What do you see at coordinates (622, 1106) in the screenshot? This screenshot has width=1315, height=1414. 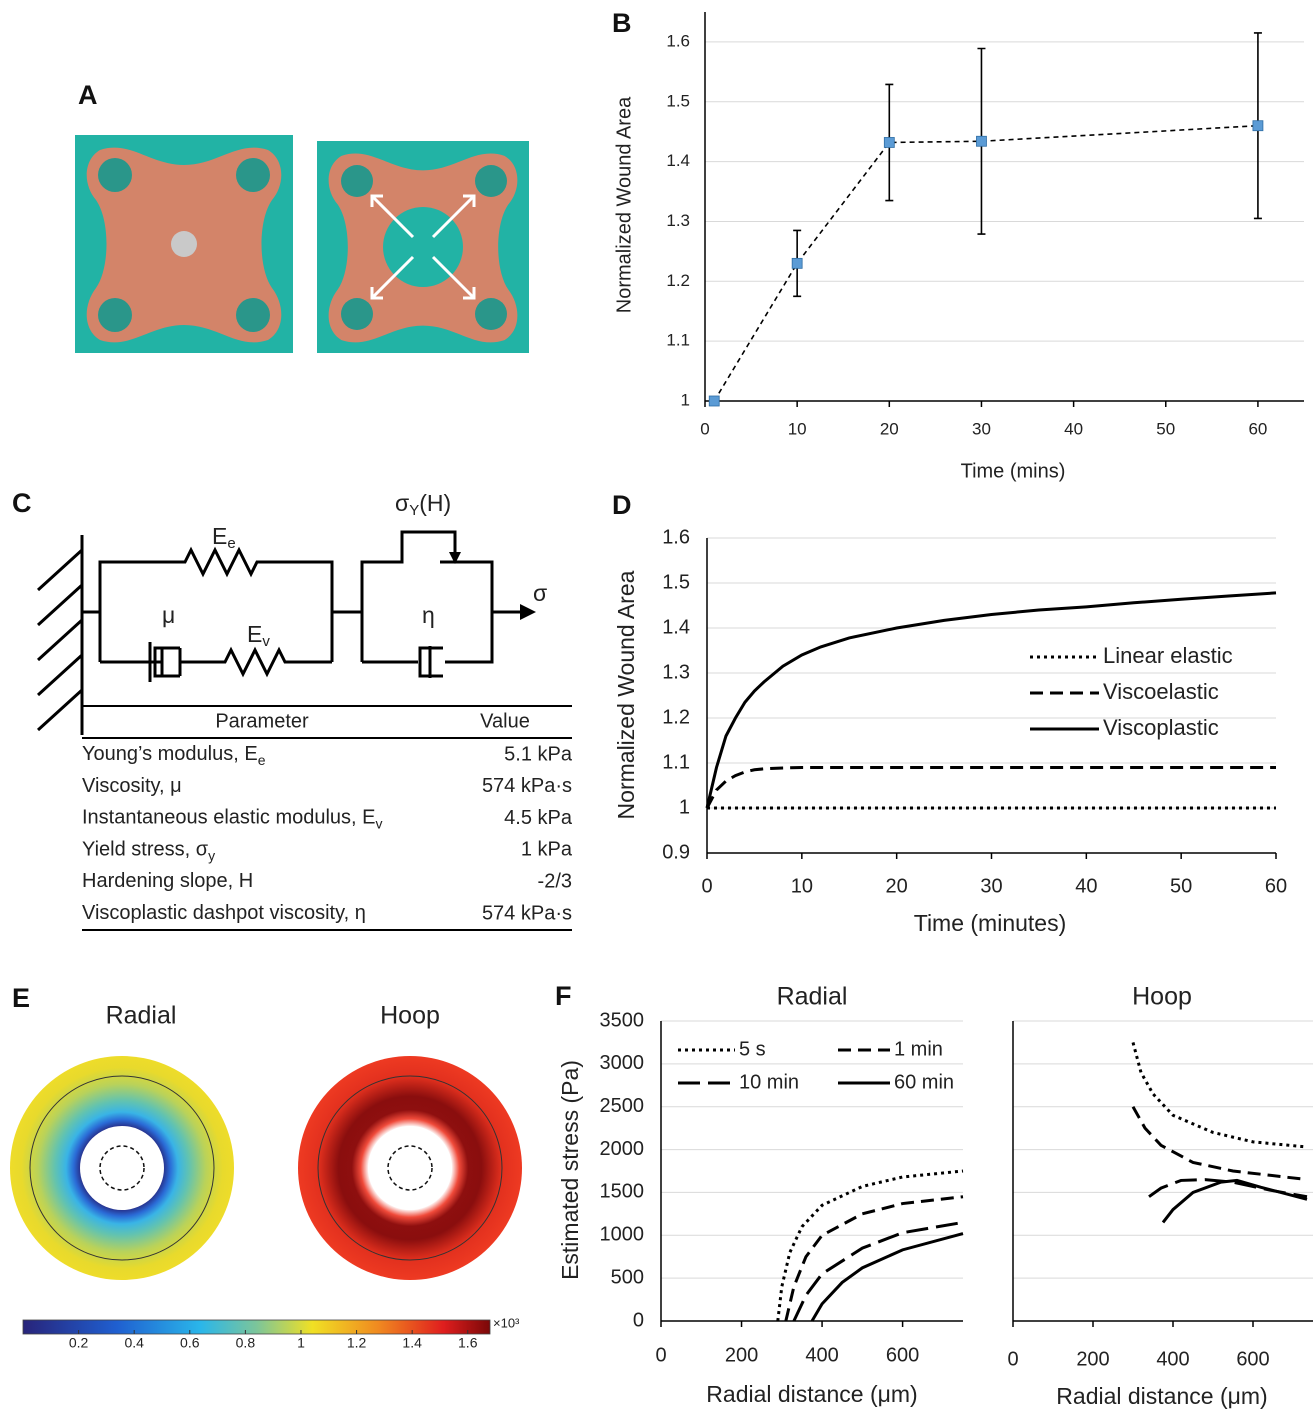 I see `y-tick-label: 2500` at bounding box center [622, 1106].